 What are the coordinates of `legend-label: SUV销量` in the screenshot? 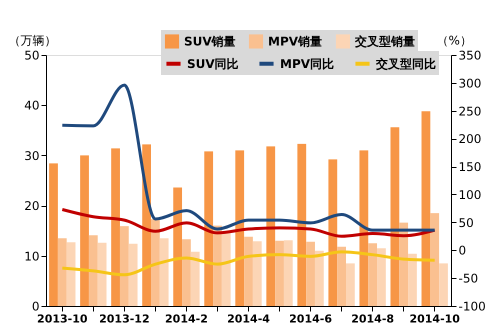 It's located at (210, 41).